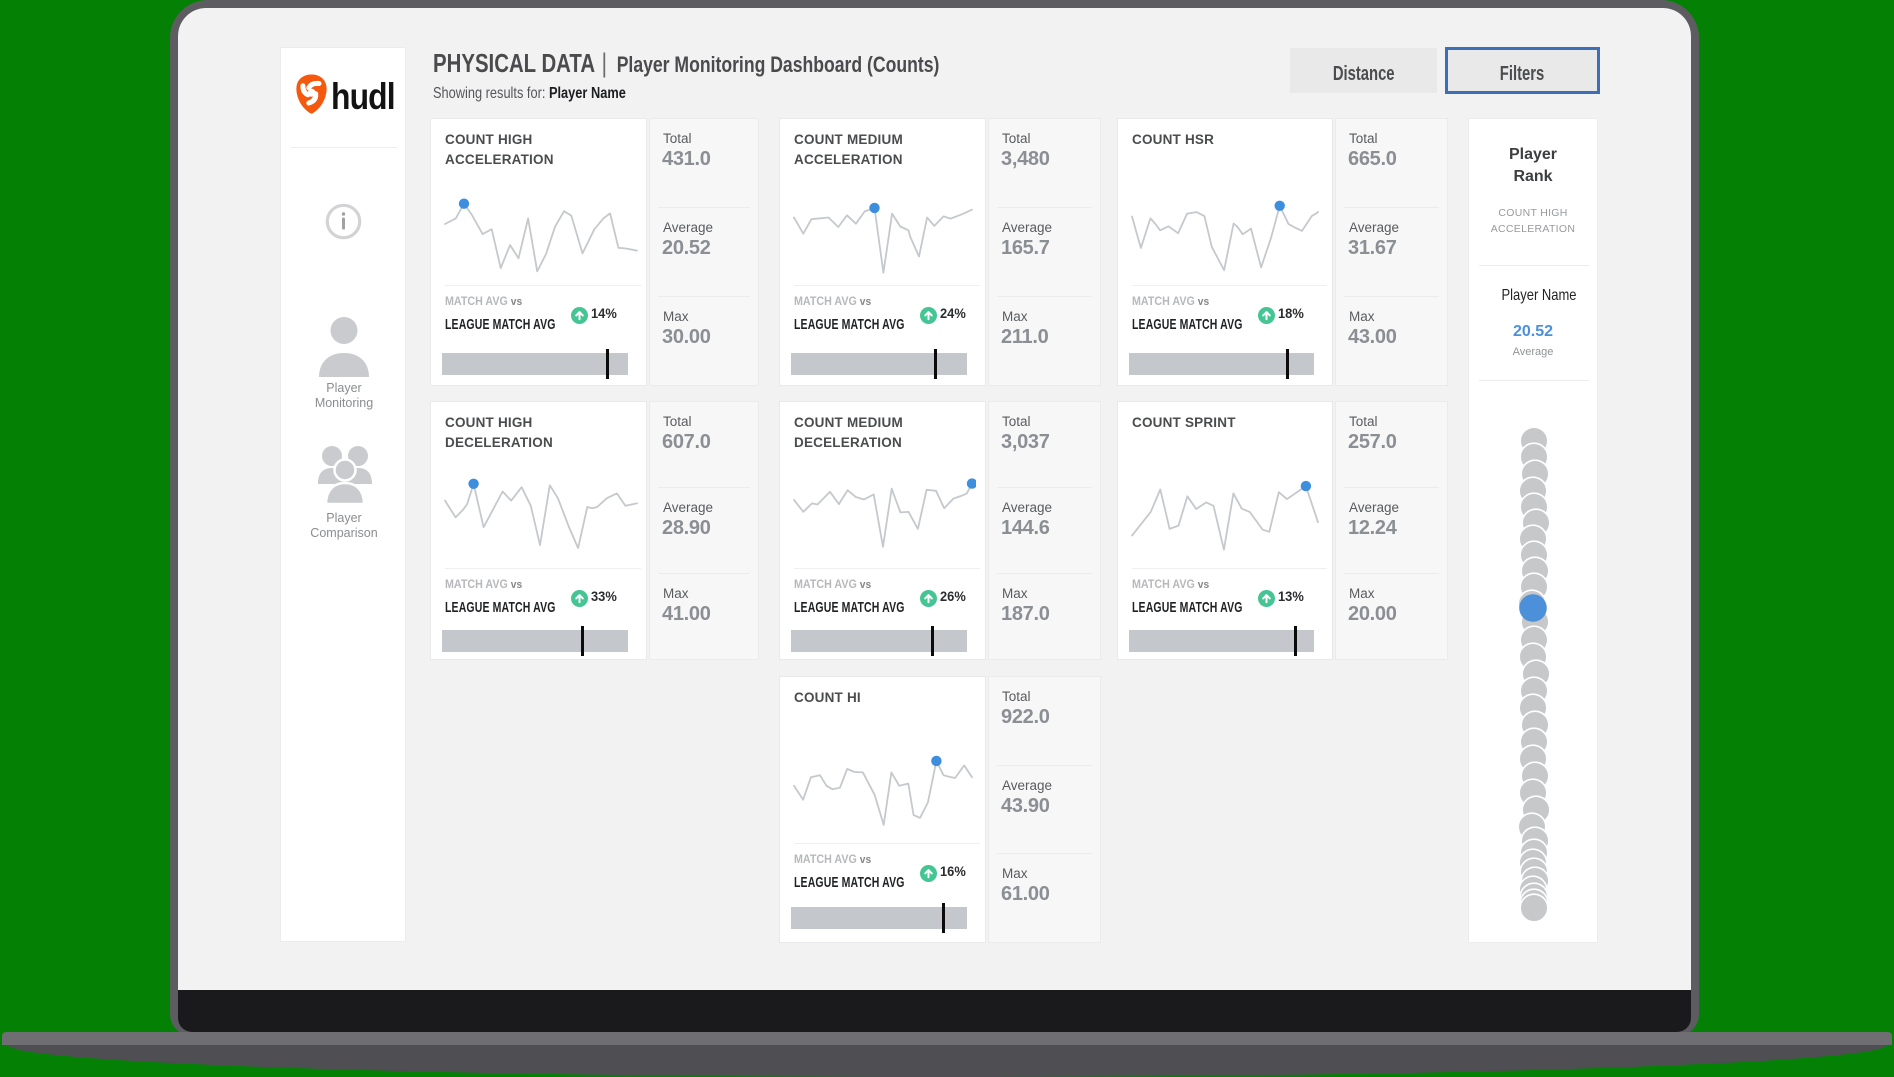  Describe the element at coordinates (363, 97) in the screenshot. I see `svg-text: hudl` at that location.